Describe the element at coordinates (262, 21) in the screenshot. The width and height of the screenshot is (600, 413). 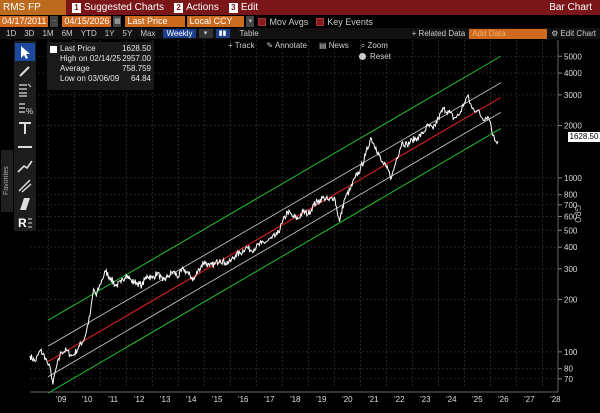
I see `mov-avgs-checkbox` at that location.